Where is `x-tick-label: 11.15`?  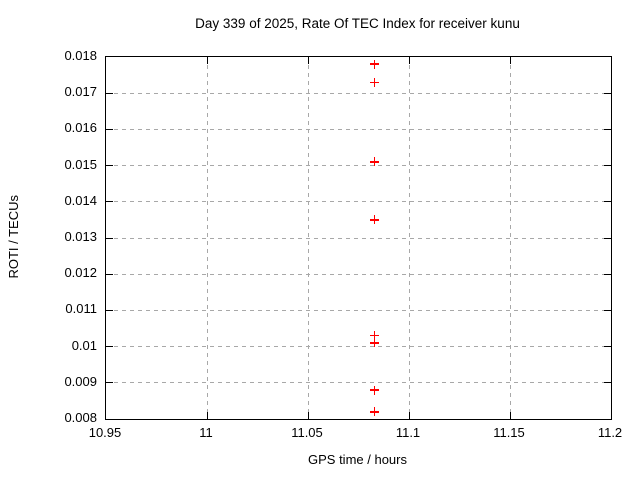
x-tick-label: 11.15 is located at coordinates (509, 432).